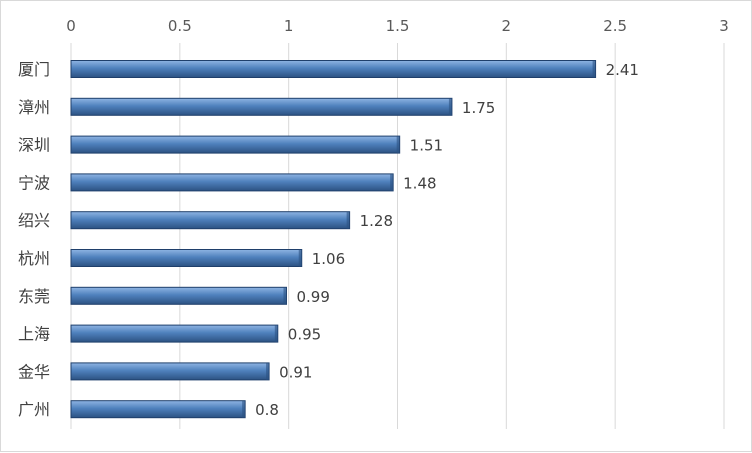  I want to click on x-tick-label: 0.5, so click(180, 26).